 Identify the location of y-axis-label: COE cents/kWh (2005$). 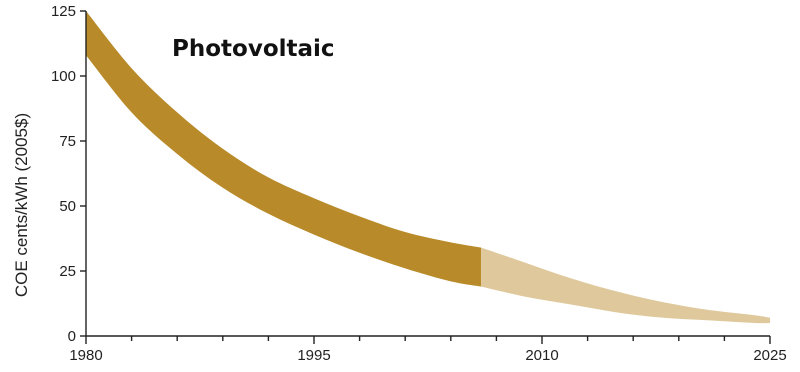
(21, 205).